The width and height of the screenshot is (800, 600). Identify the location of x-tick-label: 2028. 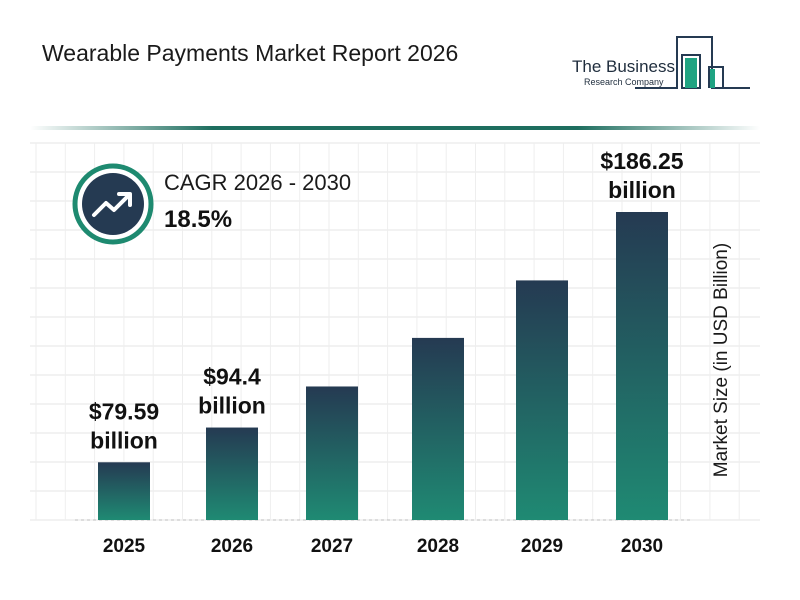
(438, 546).